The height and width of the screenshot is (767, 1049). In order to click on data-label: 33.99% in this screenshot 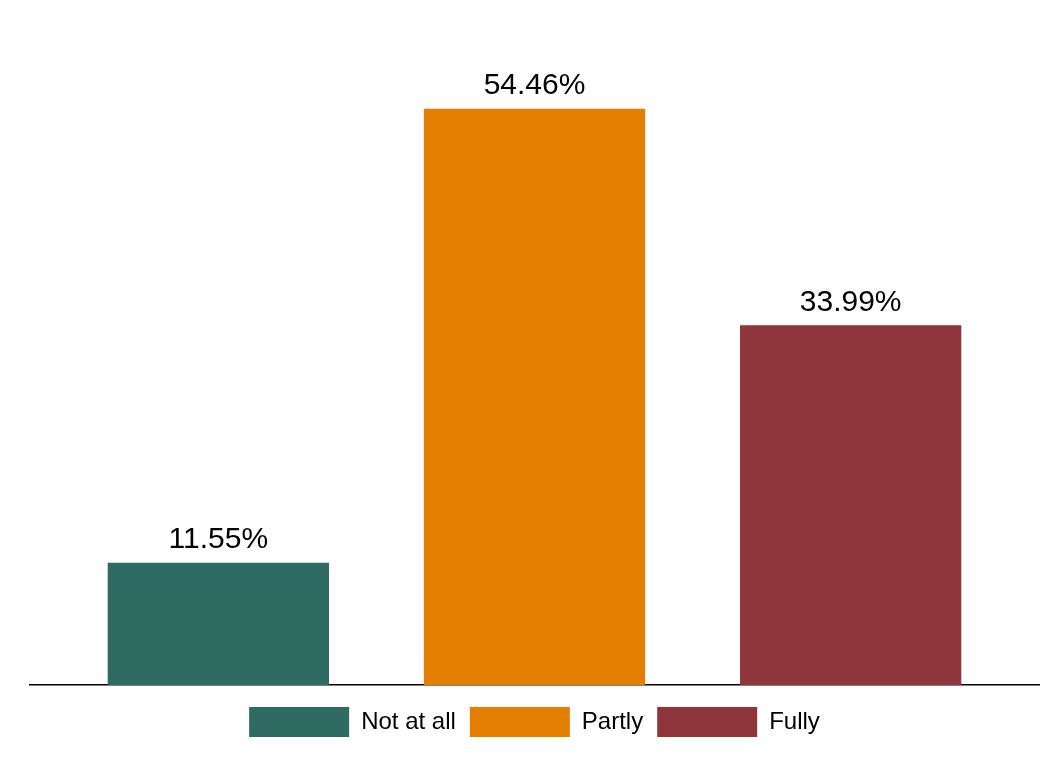, I will do `click(850, 300)`.